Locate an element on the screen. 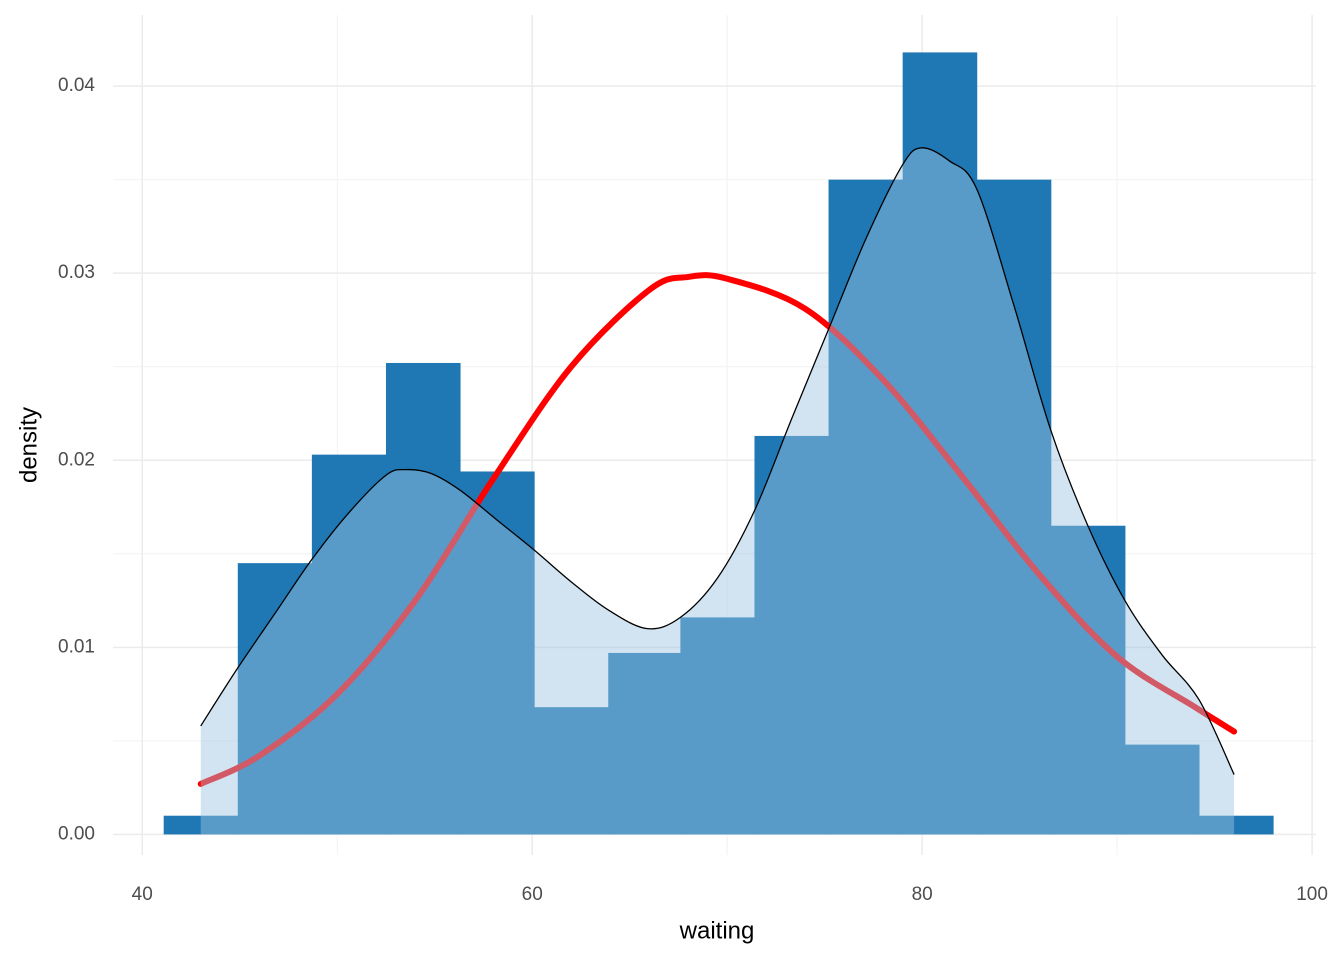 The image size is (1344, 960). y-tick-label: 0.04 is located at coordinates (76, 85).